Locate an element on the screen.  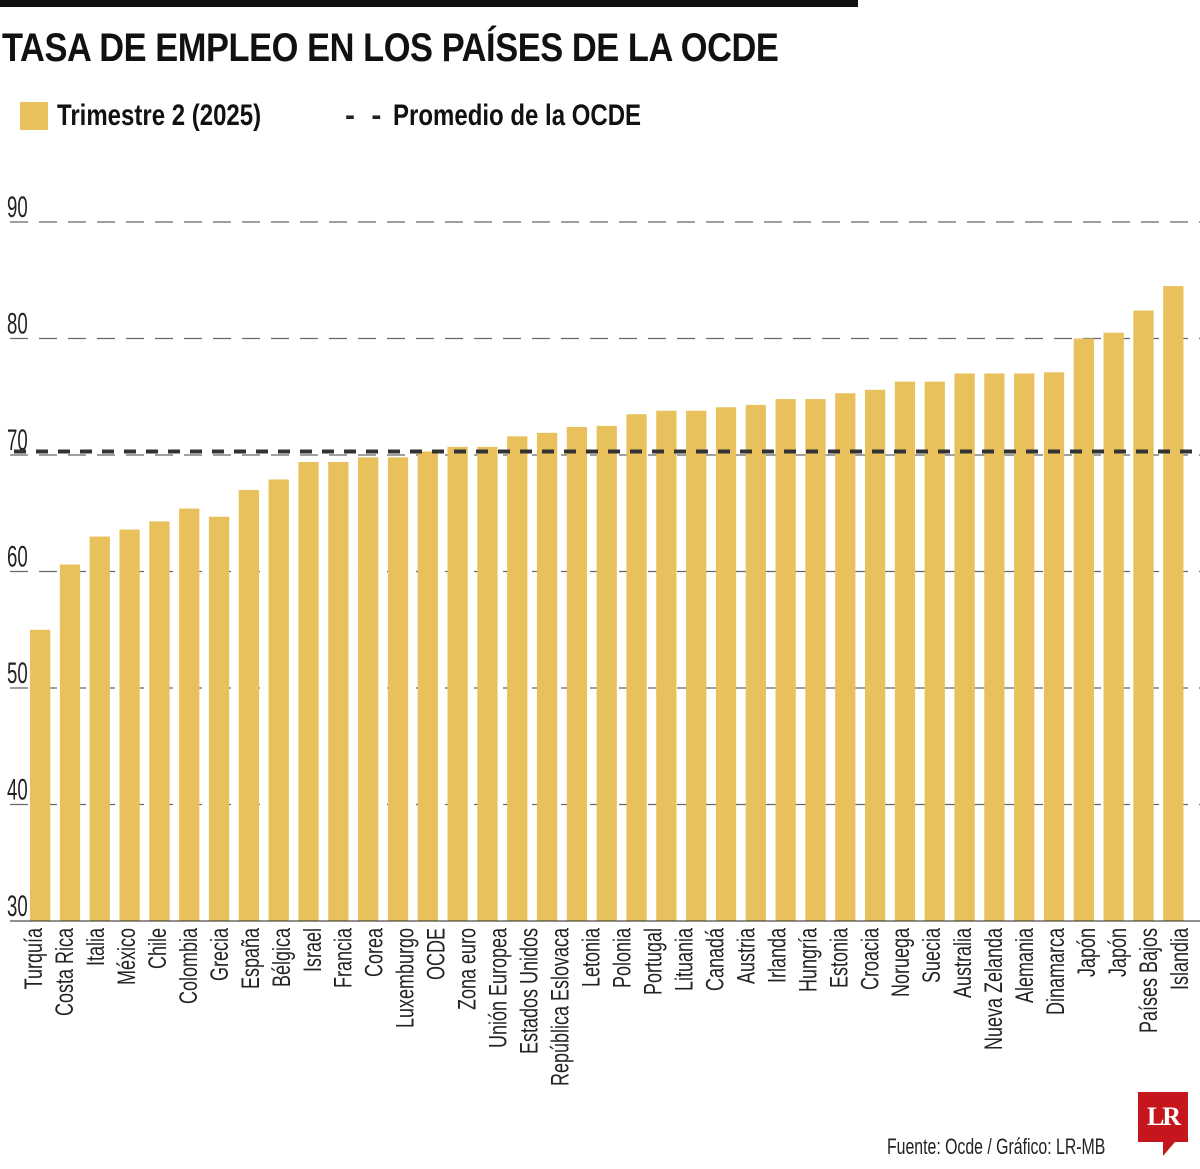
x-category-label: República Eslovaca is located at coordinates (560, 1006).